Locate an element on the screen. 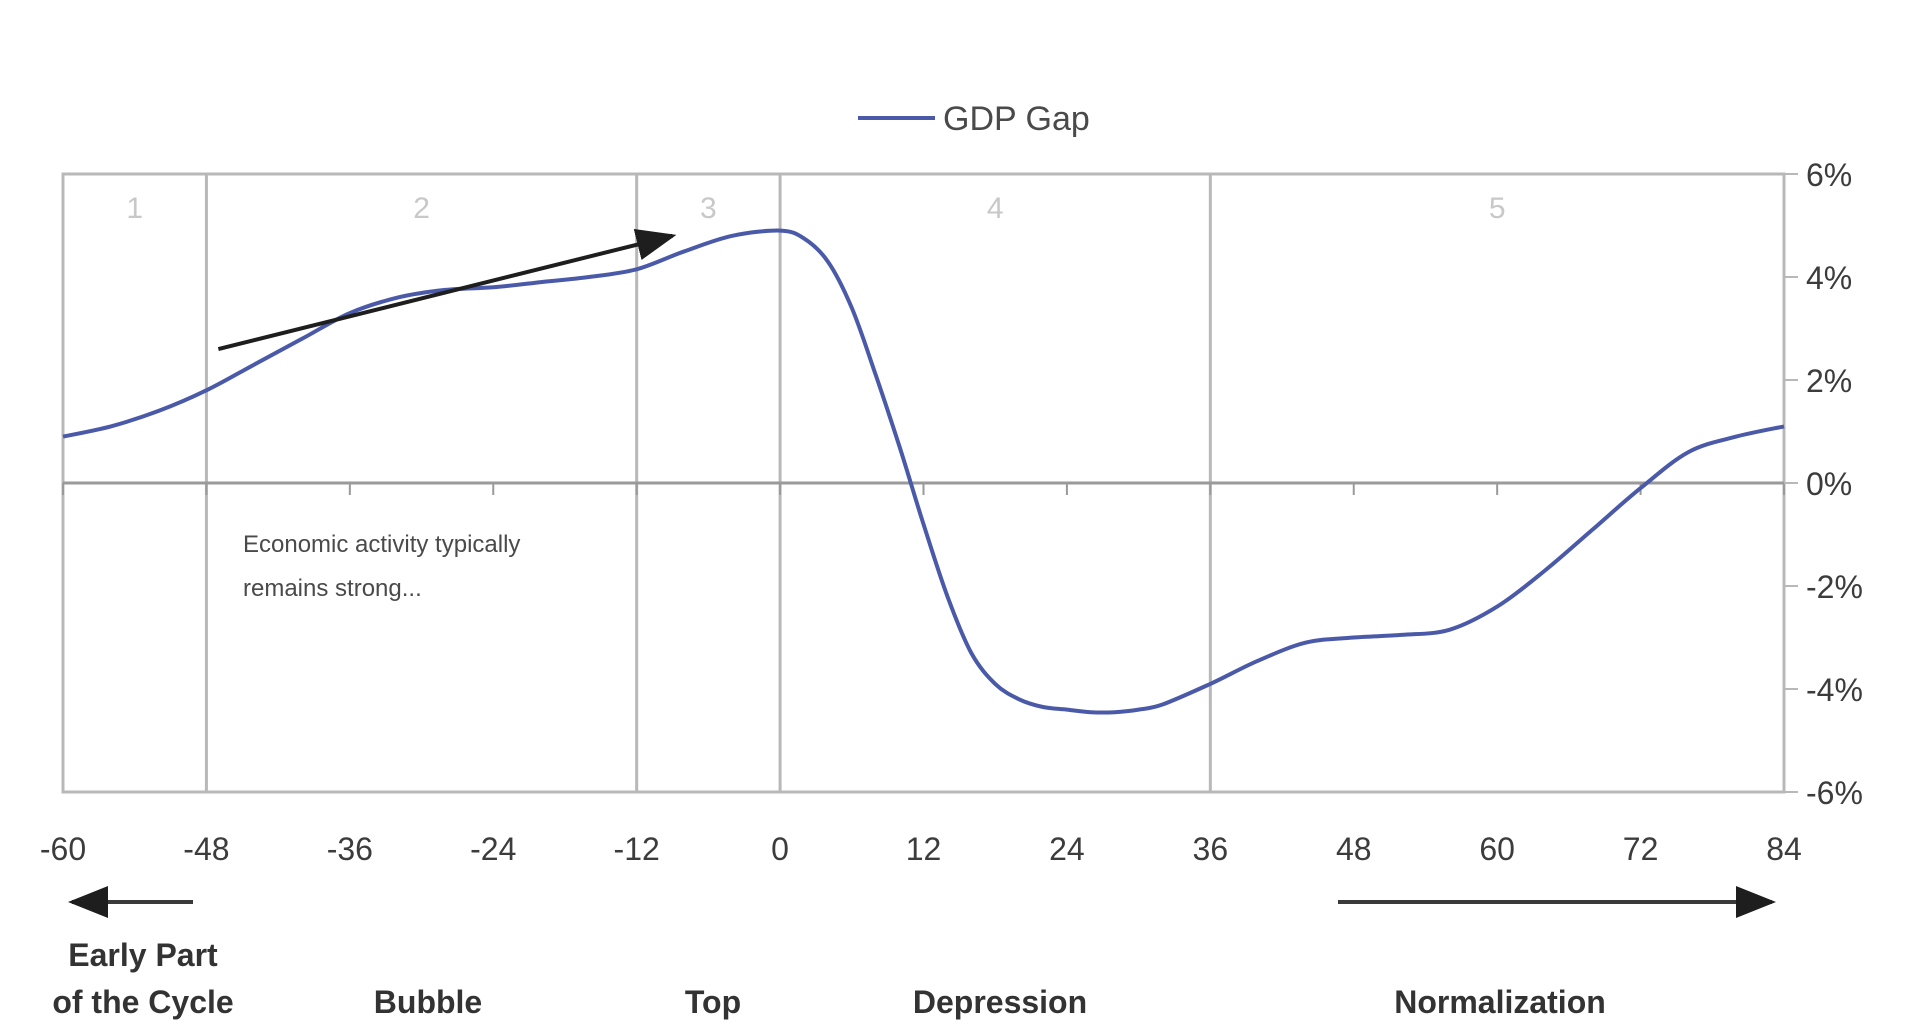  x-tick-label-12: 84 is located at coordinates (1784, 849).